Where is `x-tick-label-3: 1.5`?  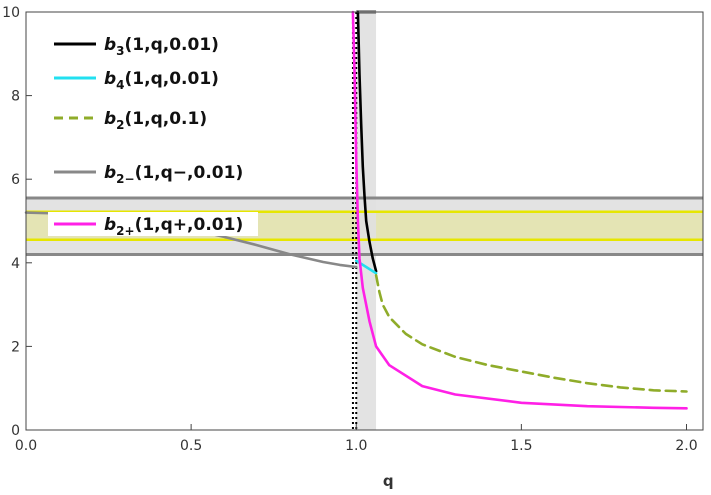
x-tick-label-3: 1.5 is located at coordinates (521, 446).